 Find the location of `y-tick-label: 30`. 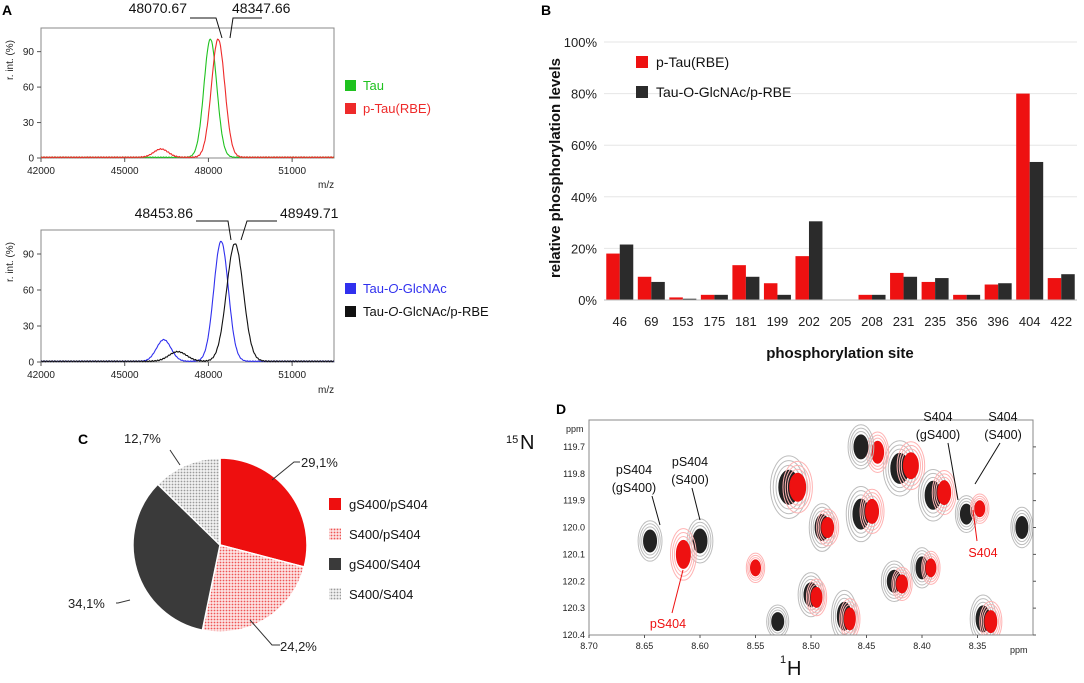

y-tick-label: 30 is located at coordinates (29, 123).